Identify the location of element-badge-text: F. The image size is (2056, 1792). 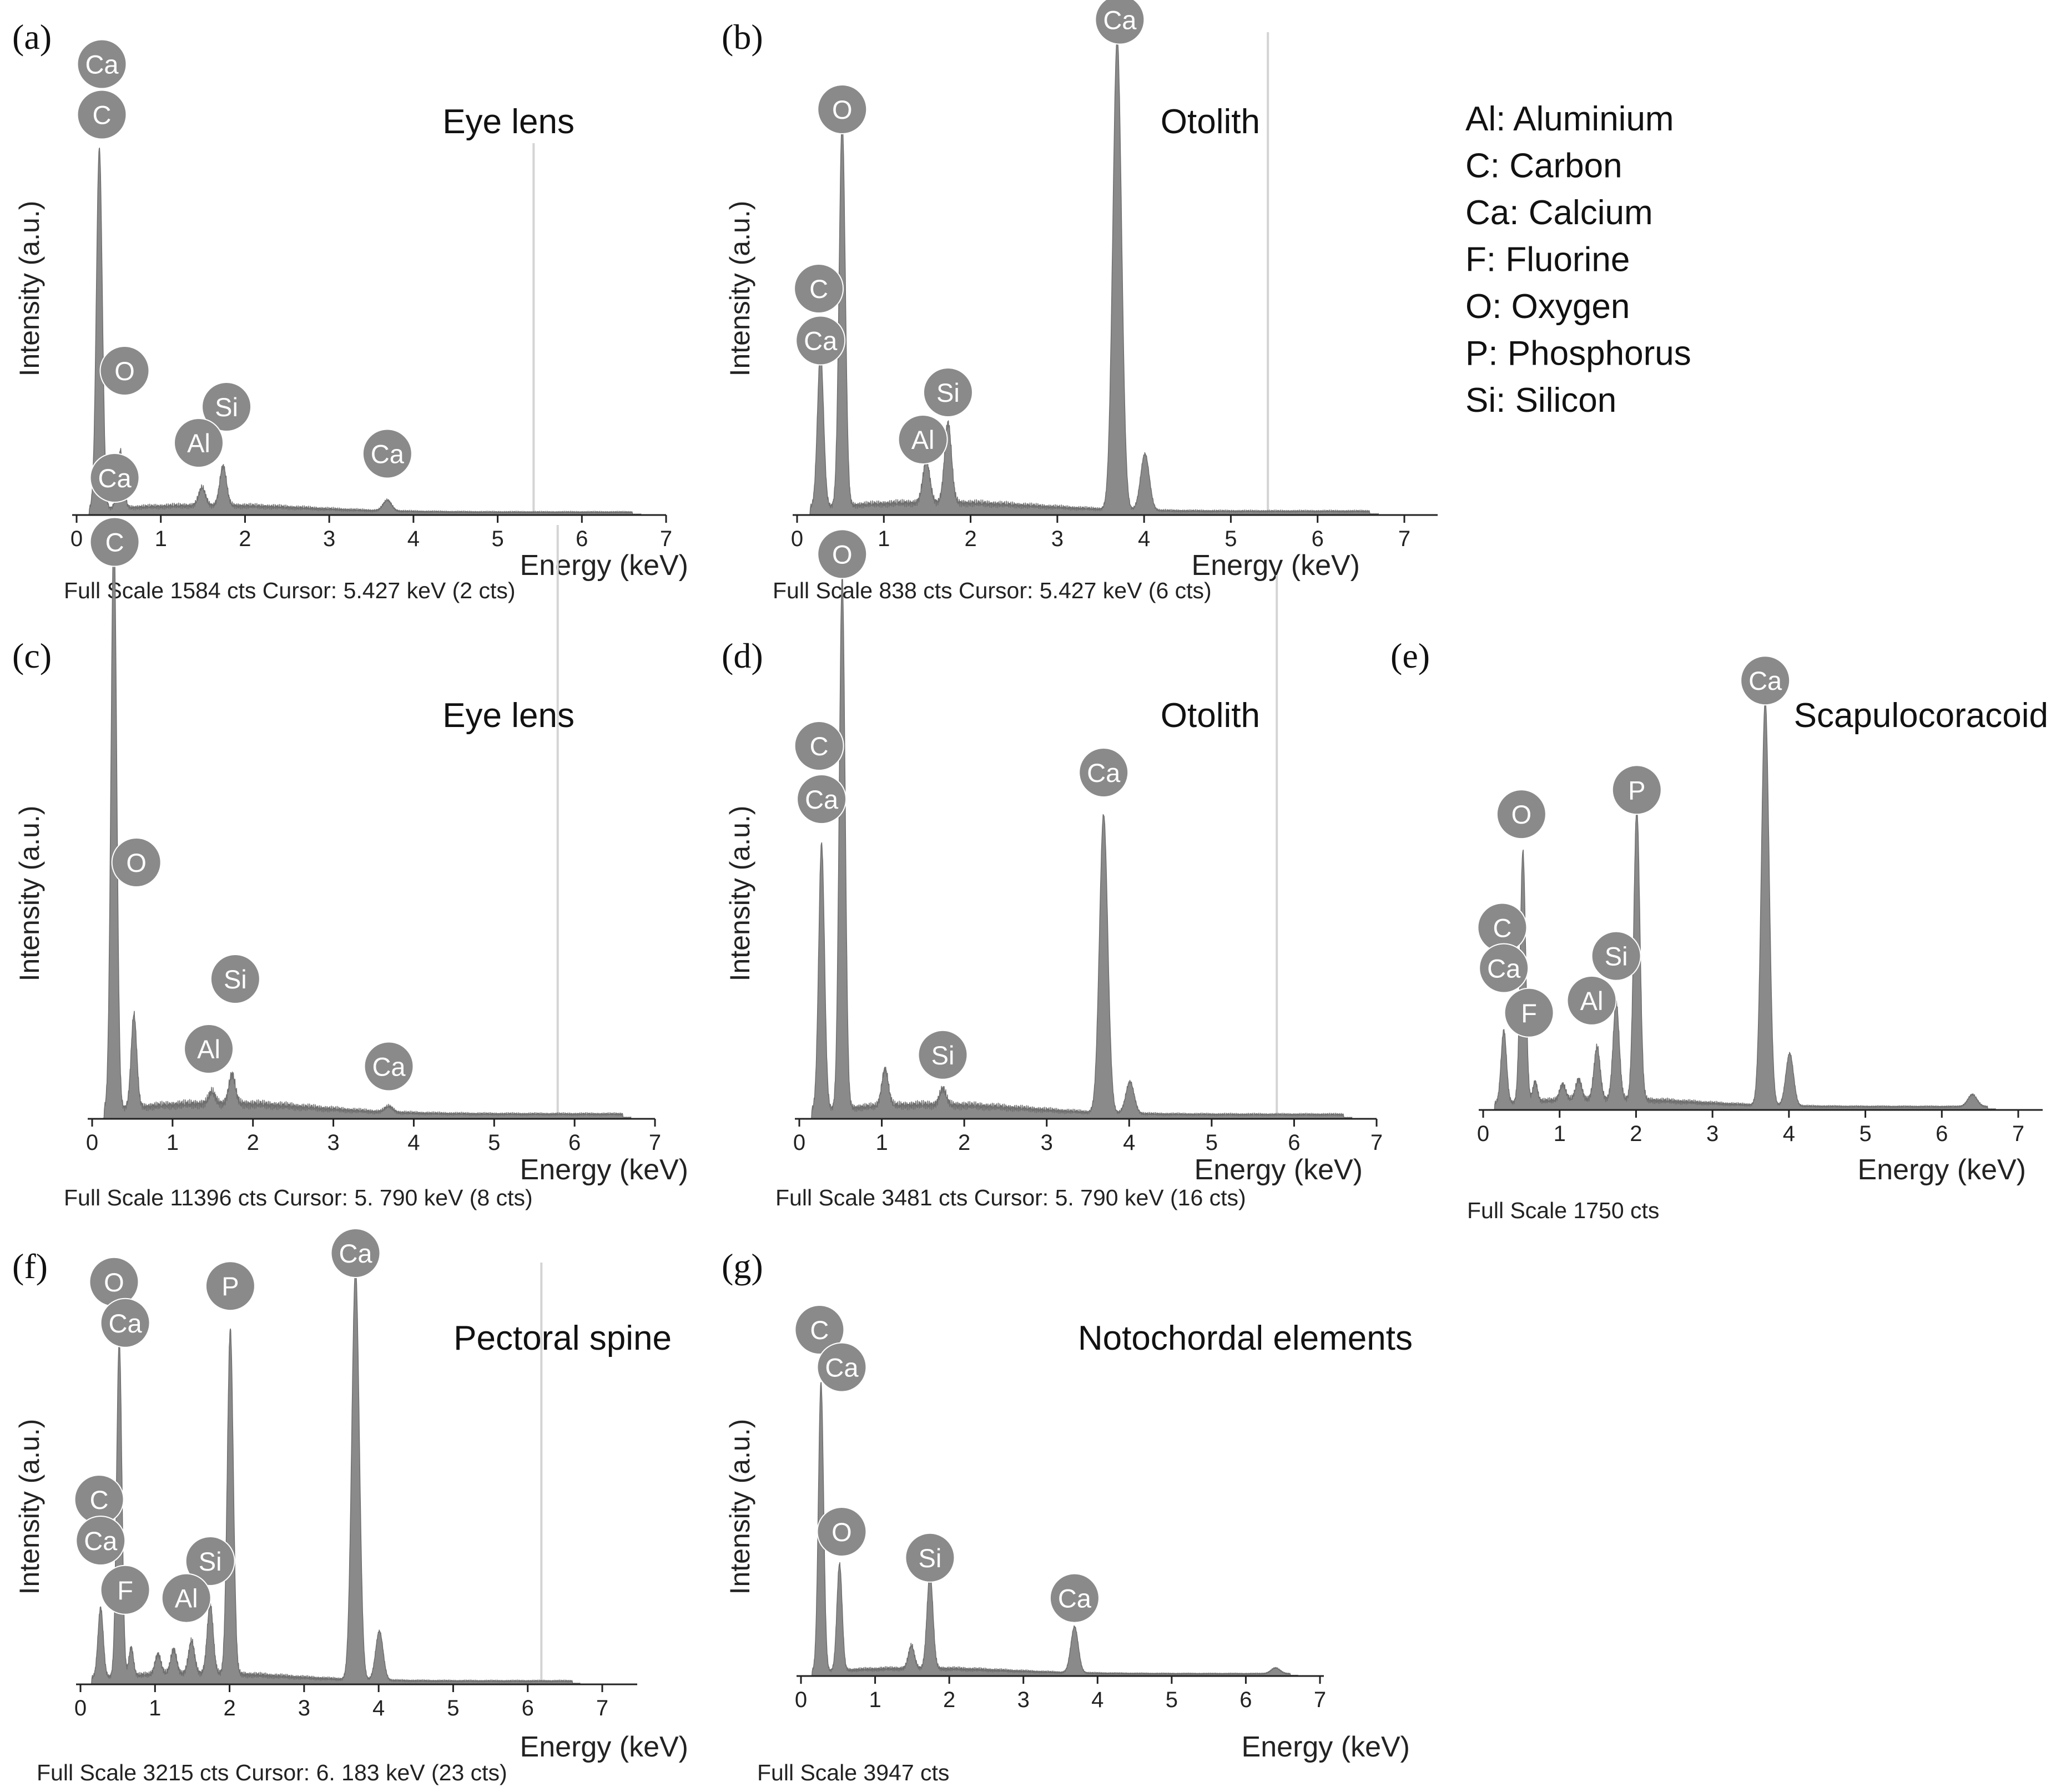
(1529, 1013).